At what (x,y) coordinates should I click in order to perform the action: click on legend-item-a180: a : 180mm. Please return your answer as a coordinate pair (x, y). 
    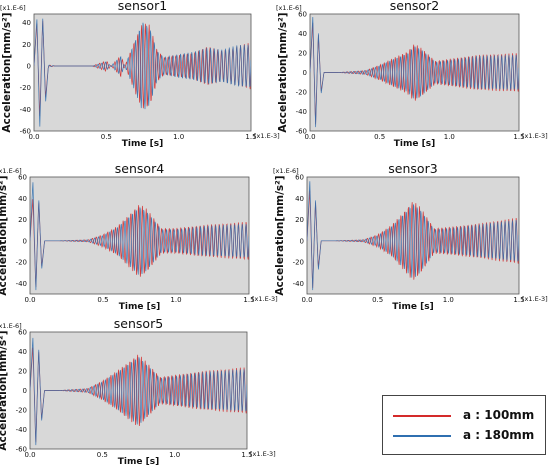
    Looking at the image, I should click on (468, 436).